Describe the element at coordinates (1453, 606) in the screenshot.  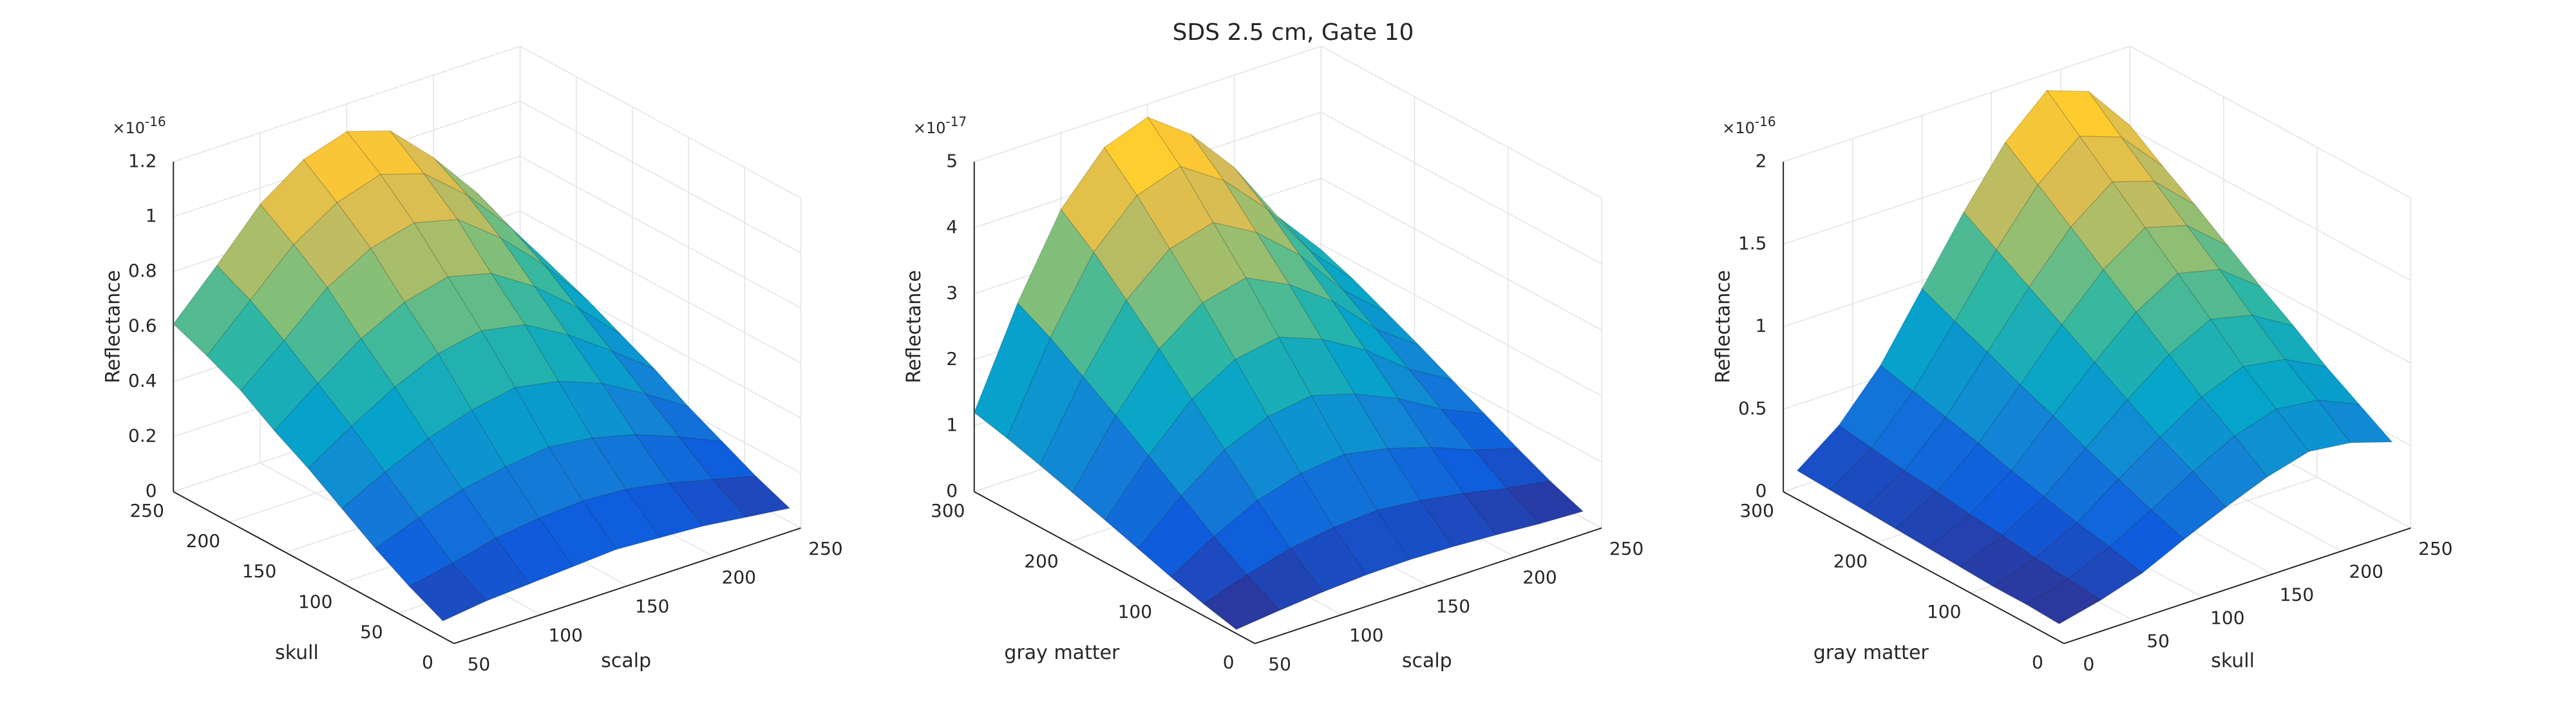
I see `x-tick-label: 150` at that location.